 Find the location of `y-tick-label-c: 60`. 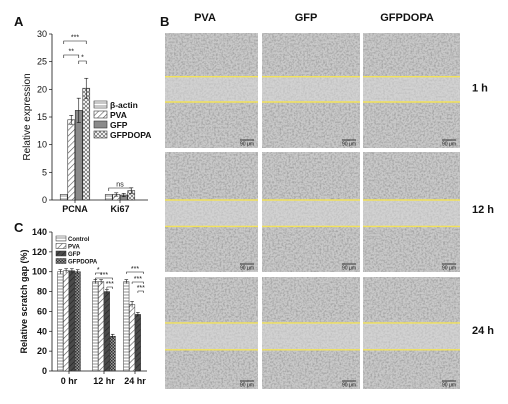

y-tick-label-c: 60 is located at coordinates (42, 311).